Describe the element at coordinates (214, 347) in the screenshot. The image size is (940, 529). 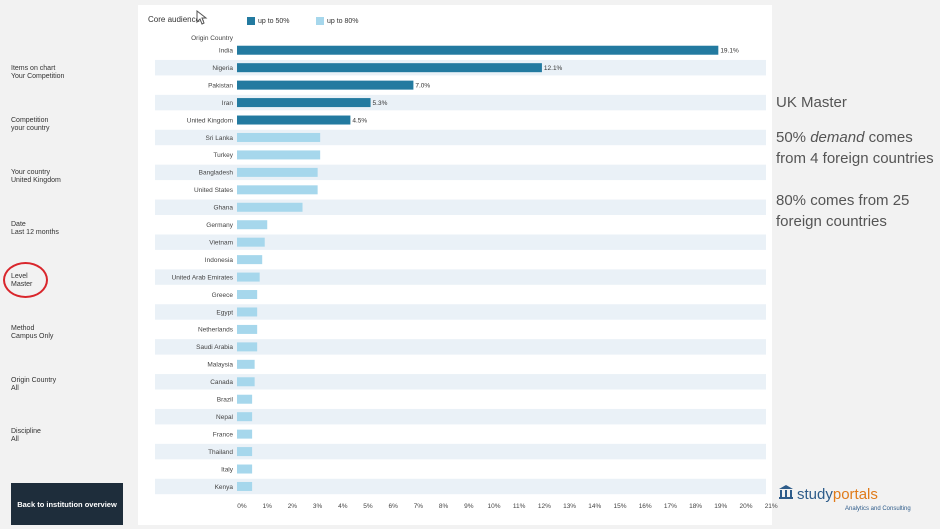
I see `category-label: Saudi Arabia` at that location.